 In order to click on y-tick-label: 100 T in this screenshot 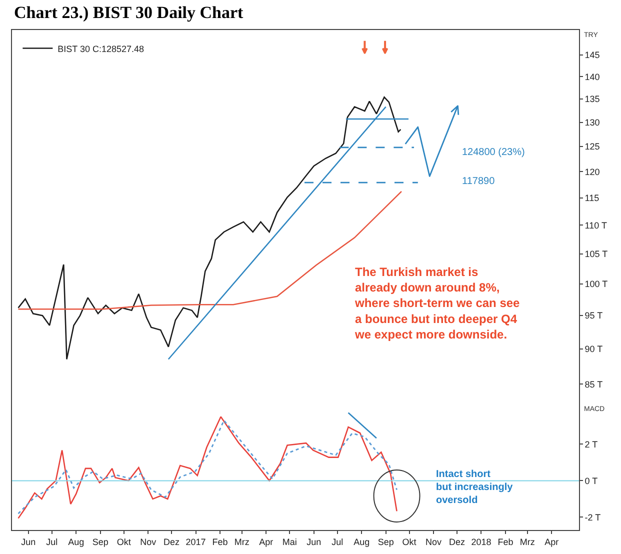, I will do `click(596, 284)`.